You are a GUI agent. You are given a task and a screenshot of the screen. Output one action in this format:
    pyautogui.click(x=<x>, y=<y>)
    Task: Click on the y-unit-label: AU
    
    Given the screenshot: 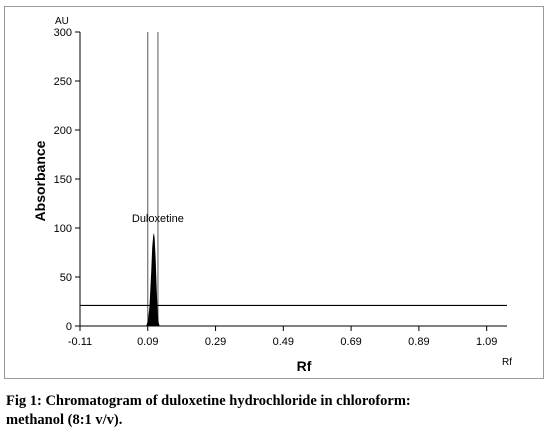 What is the action you would take?
    pyautogui.click(x=62, y=21)
    